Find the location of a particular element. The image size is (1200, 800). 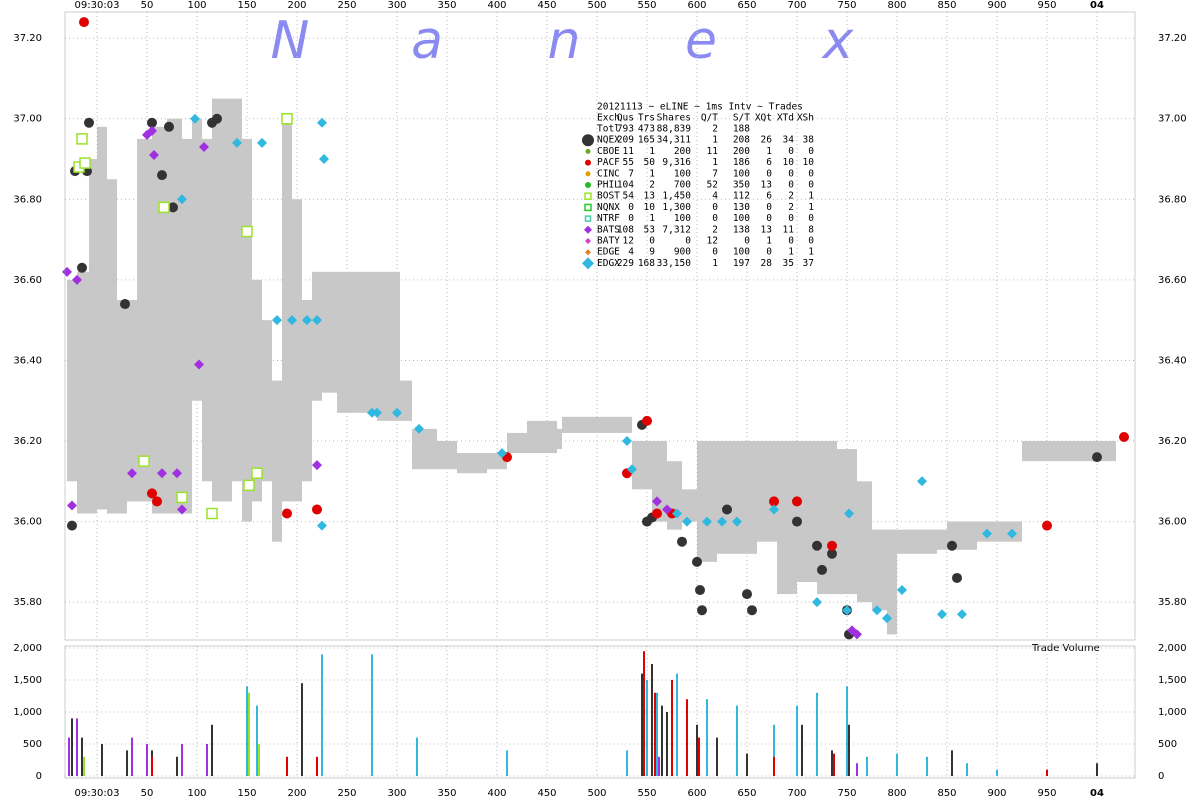

x-tick-label: 600 is located at coordinates (696, 793).